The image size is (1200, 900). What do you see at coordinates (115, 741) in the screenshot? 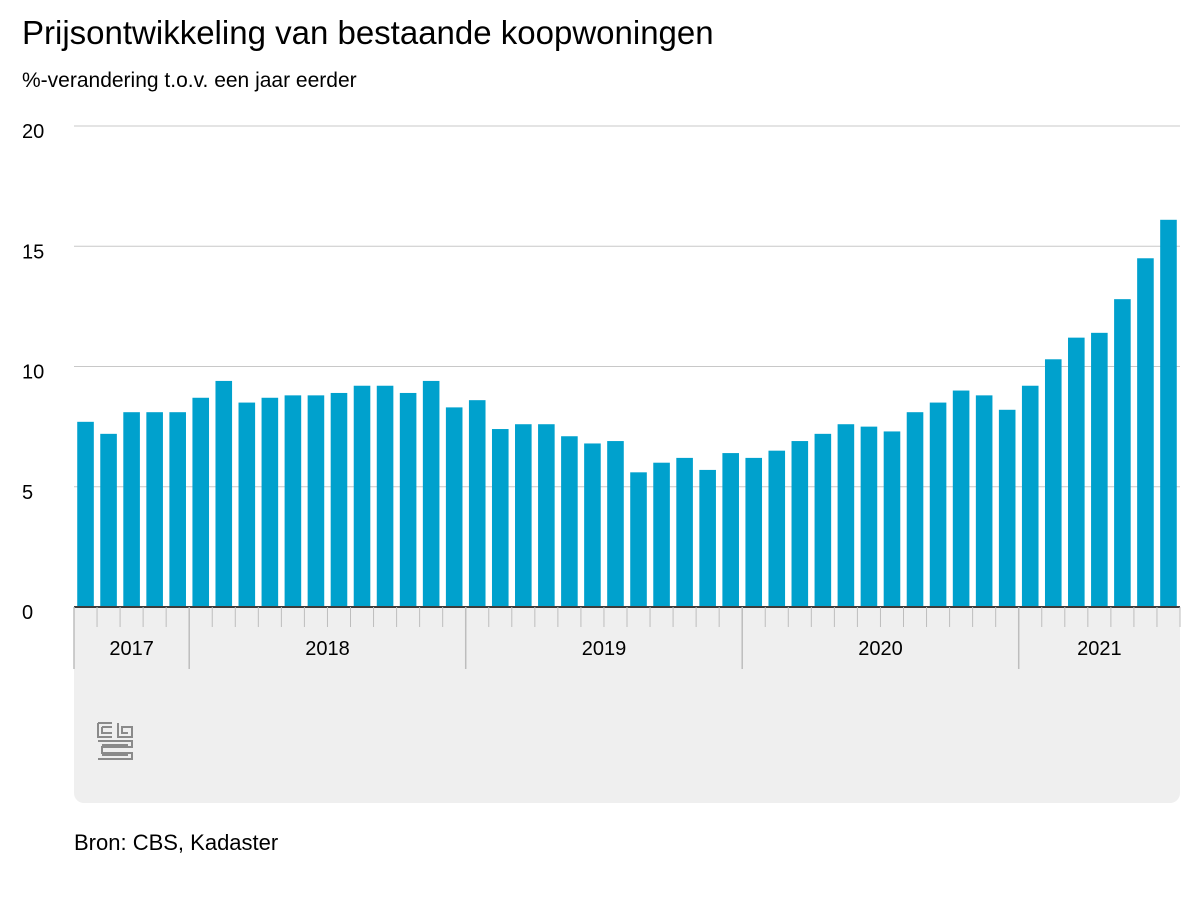
I see `cbs-logo-icon` at bounding box center [115, 741].